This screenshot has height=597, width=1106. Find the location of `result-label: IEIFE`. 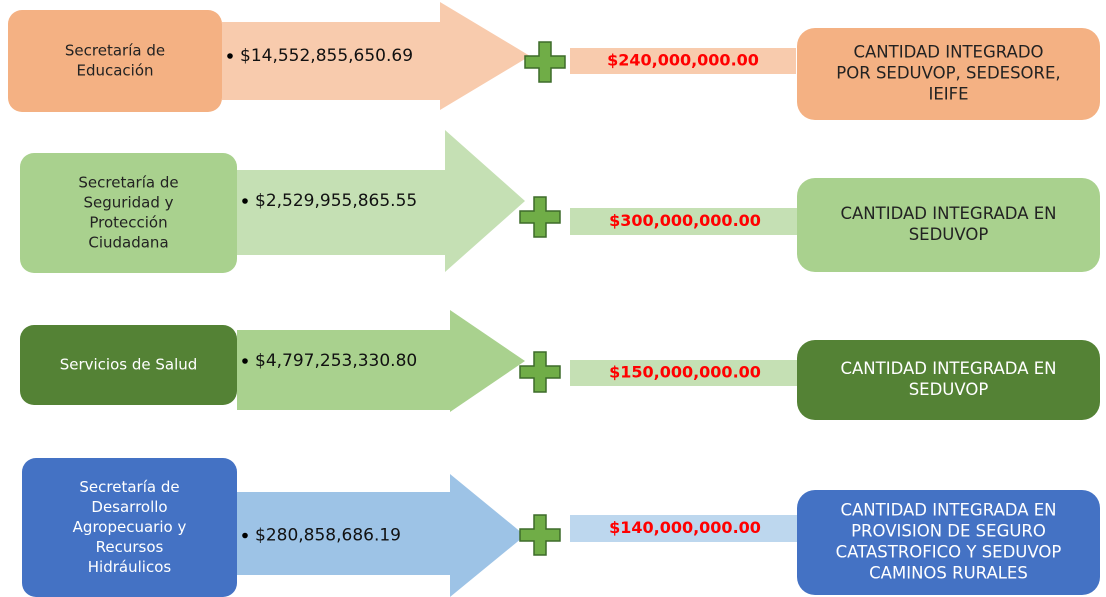

result-label: IEIFE is located at coordinates (948, 94).